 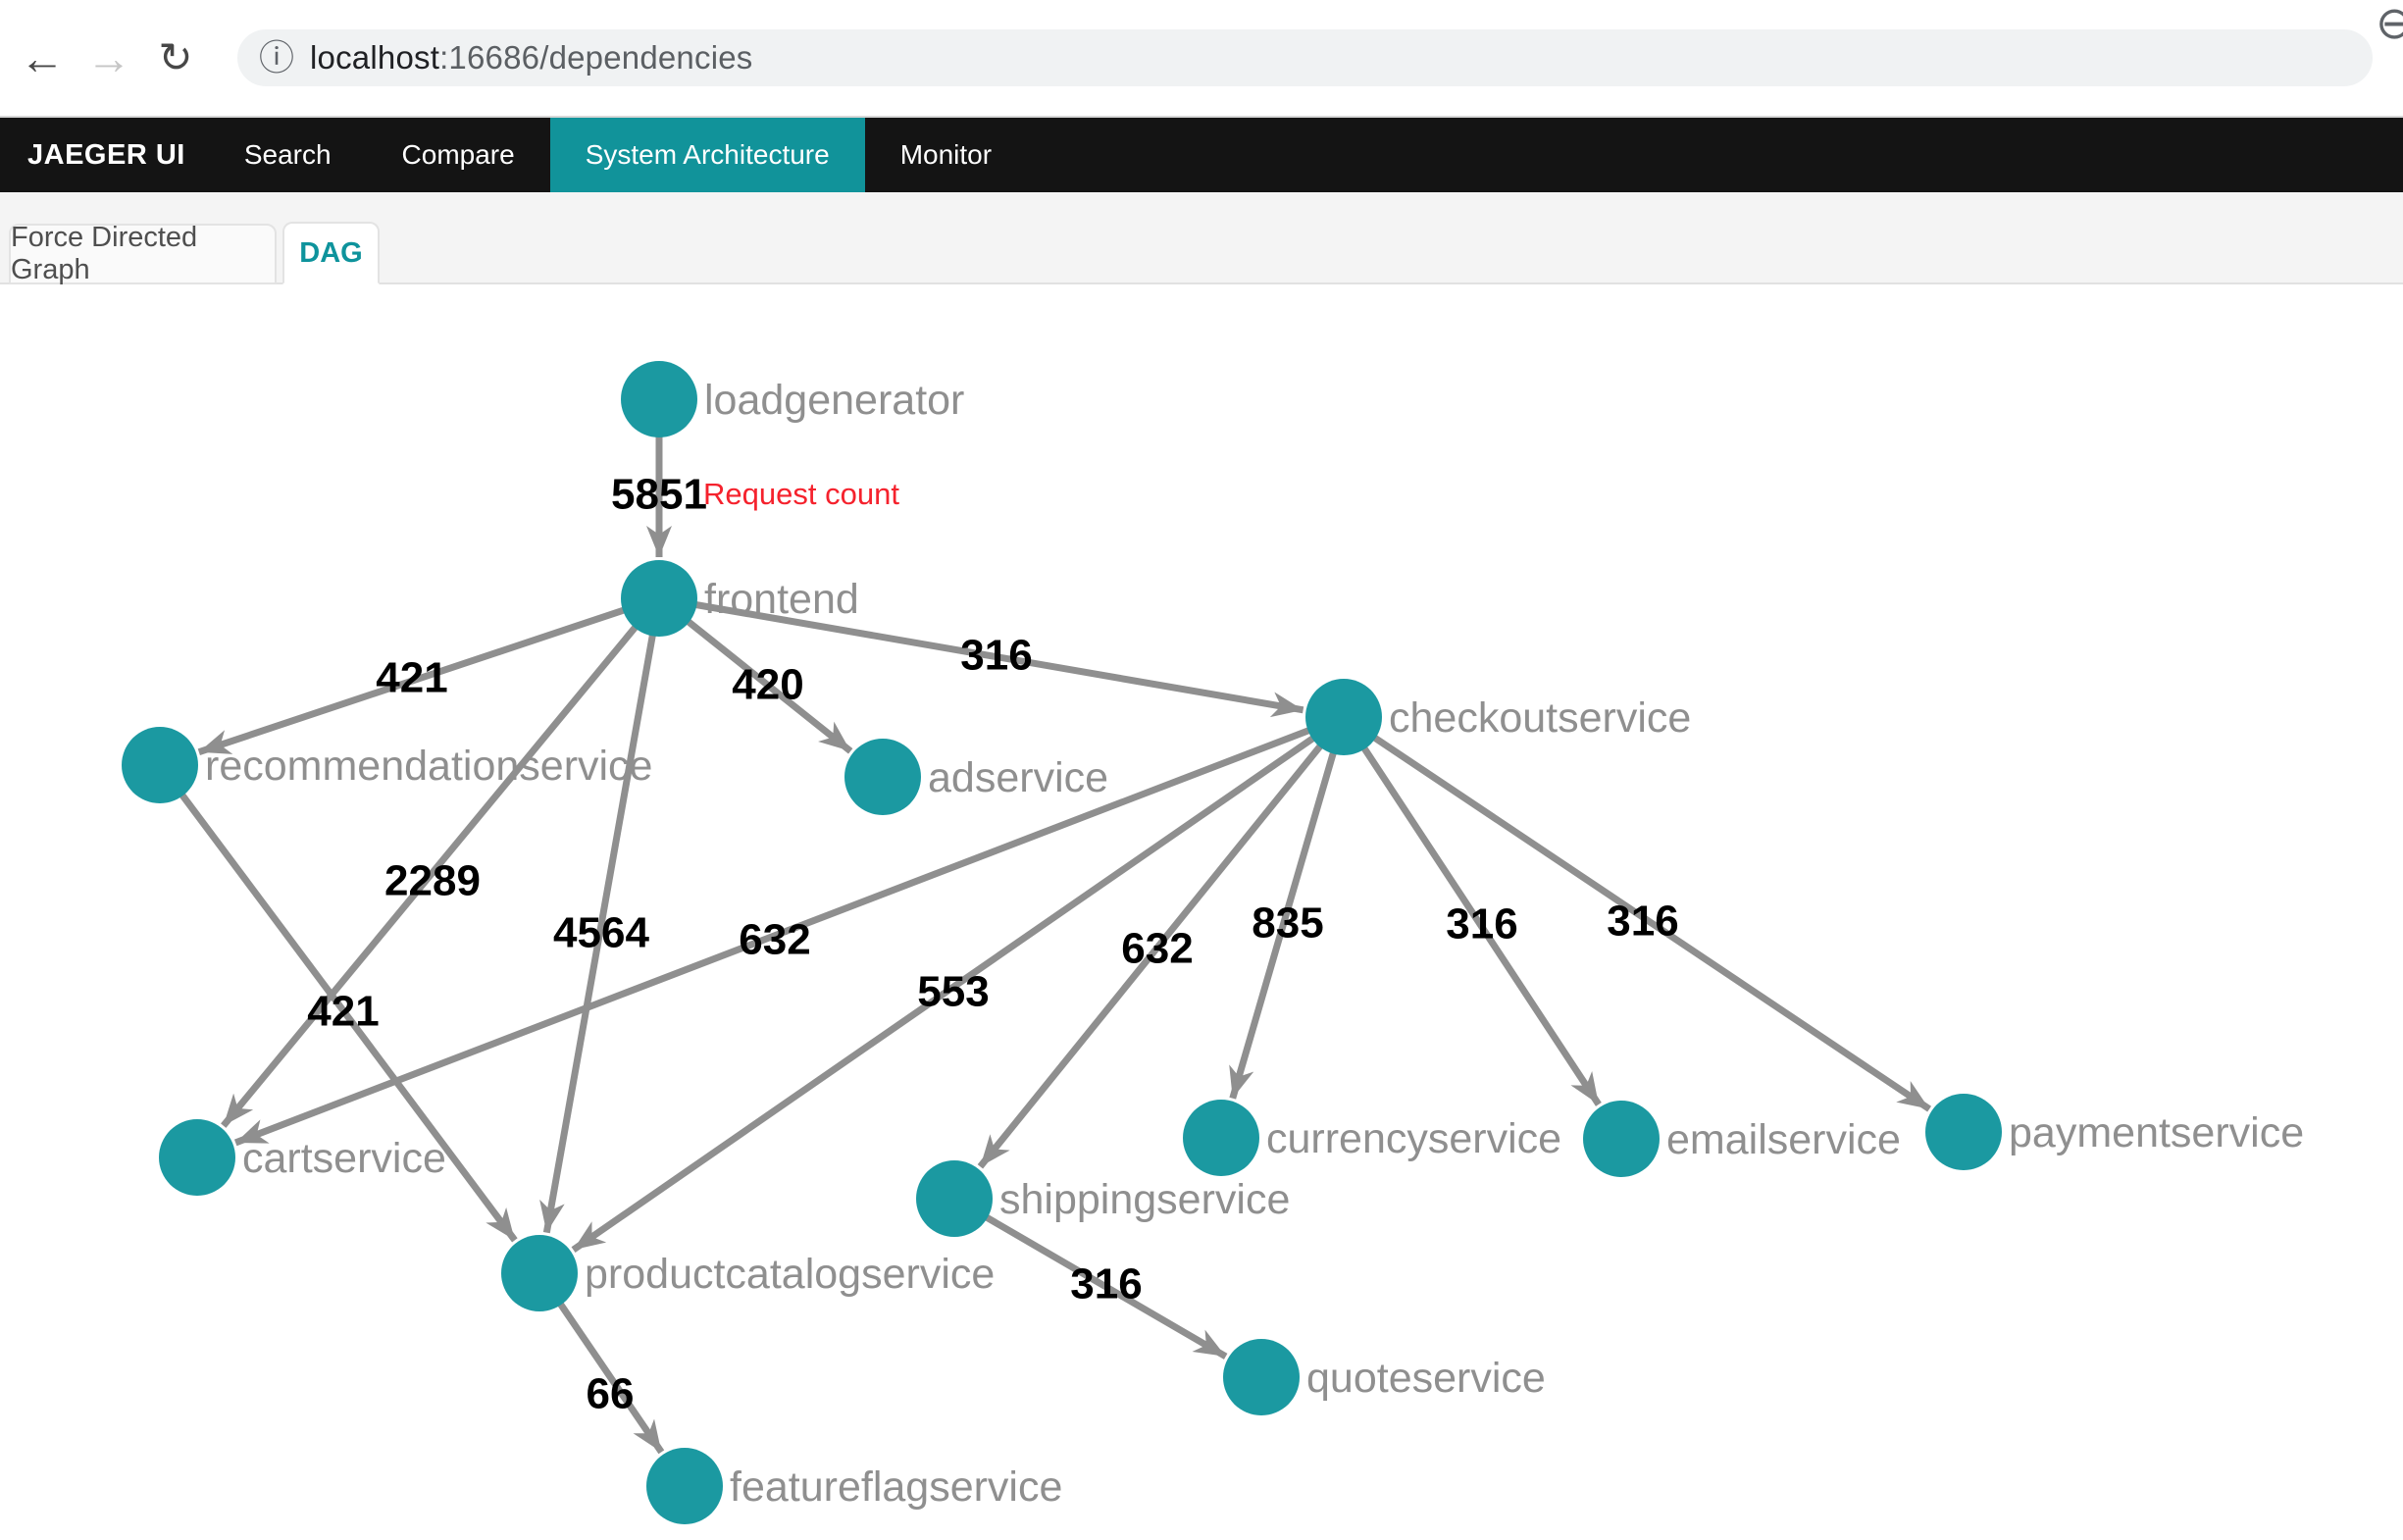 What do you see at coordinates (1221, 1138) in the screenshot?
I see `node-currencyservice` at bounding box center [1221, 1138].